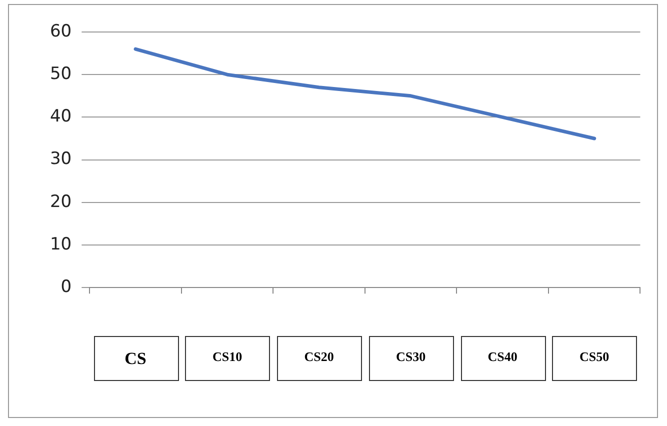 This screenshot has width=667, height=426. Describe the element at coordinates (61, 244) in the screenshot. I see `y-tick-label: 10` at that location.